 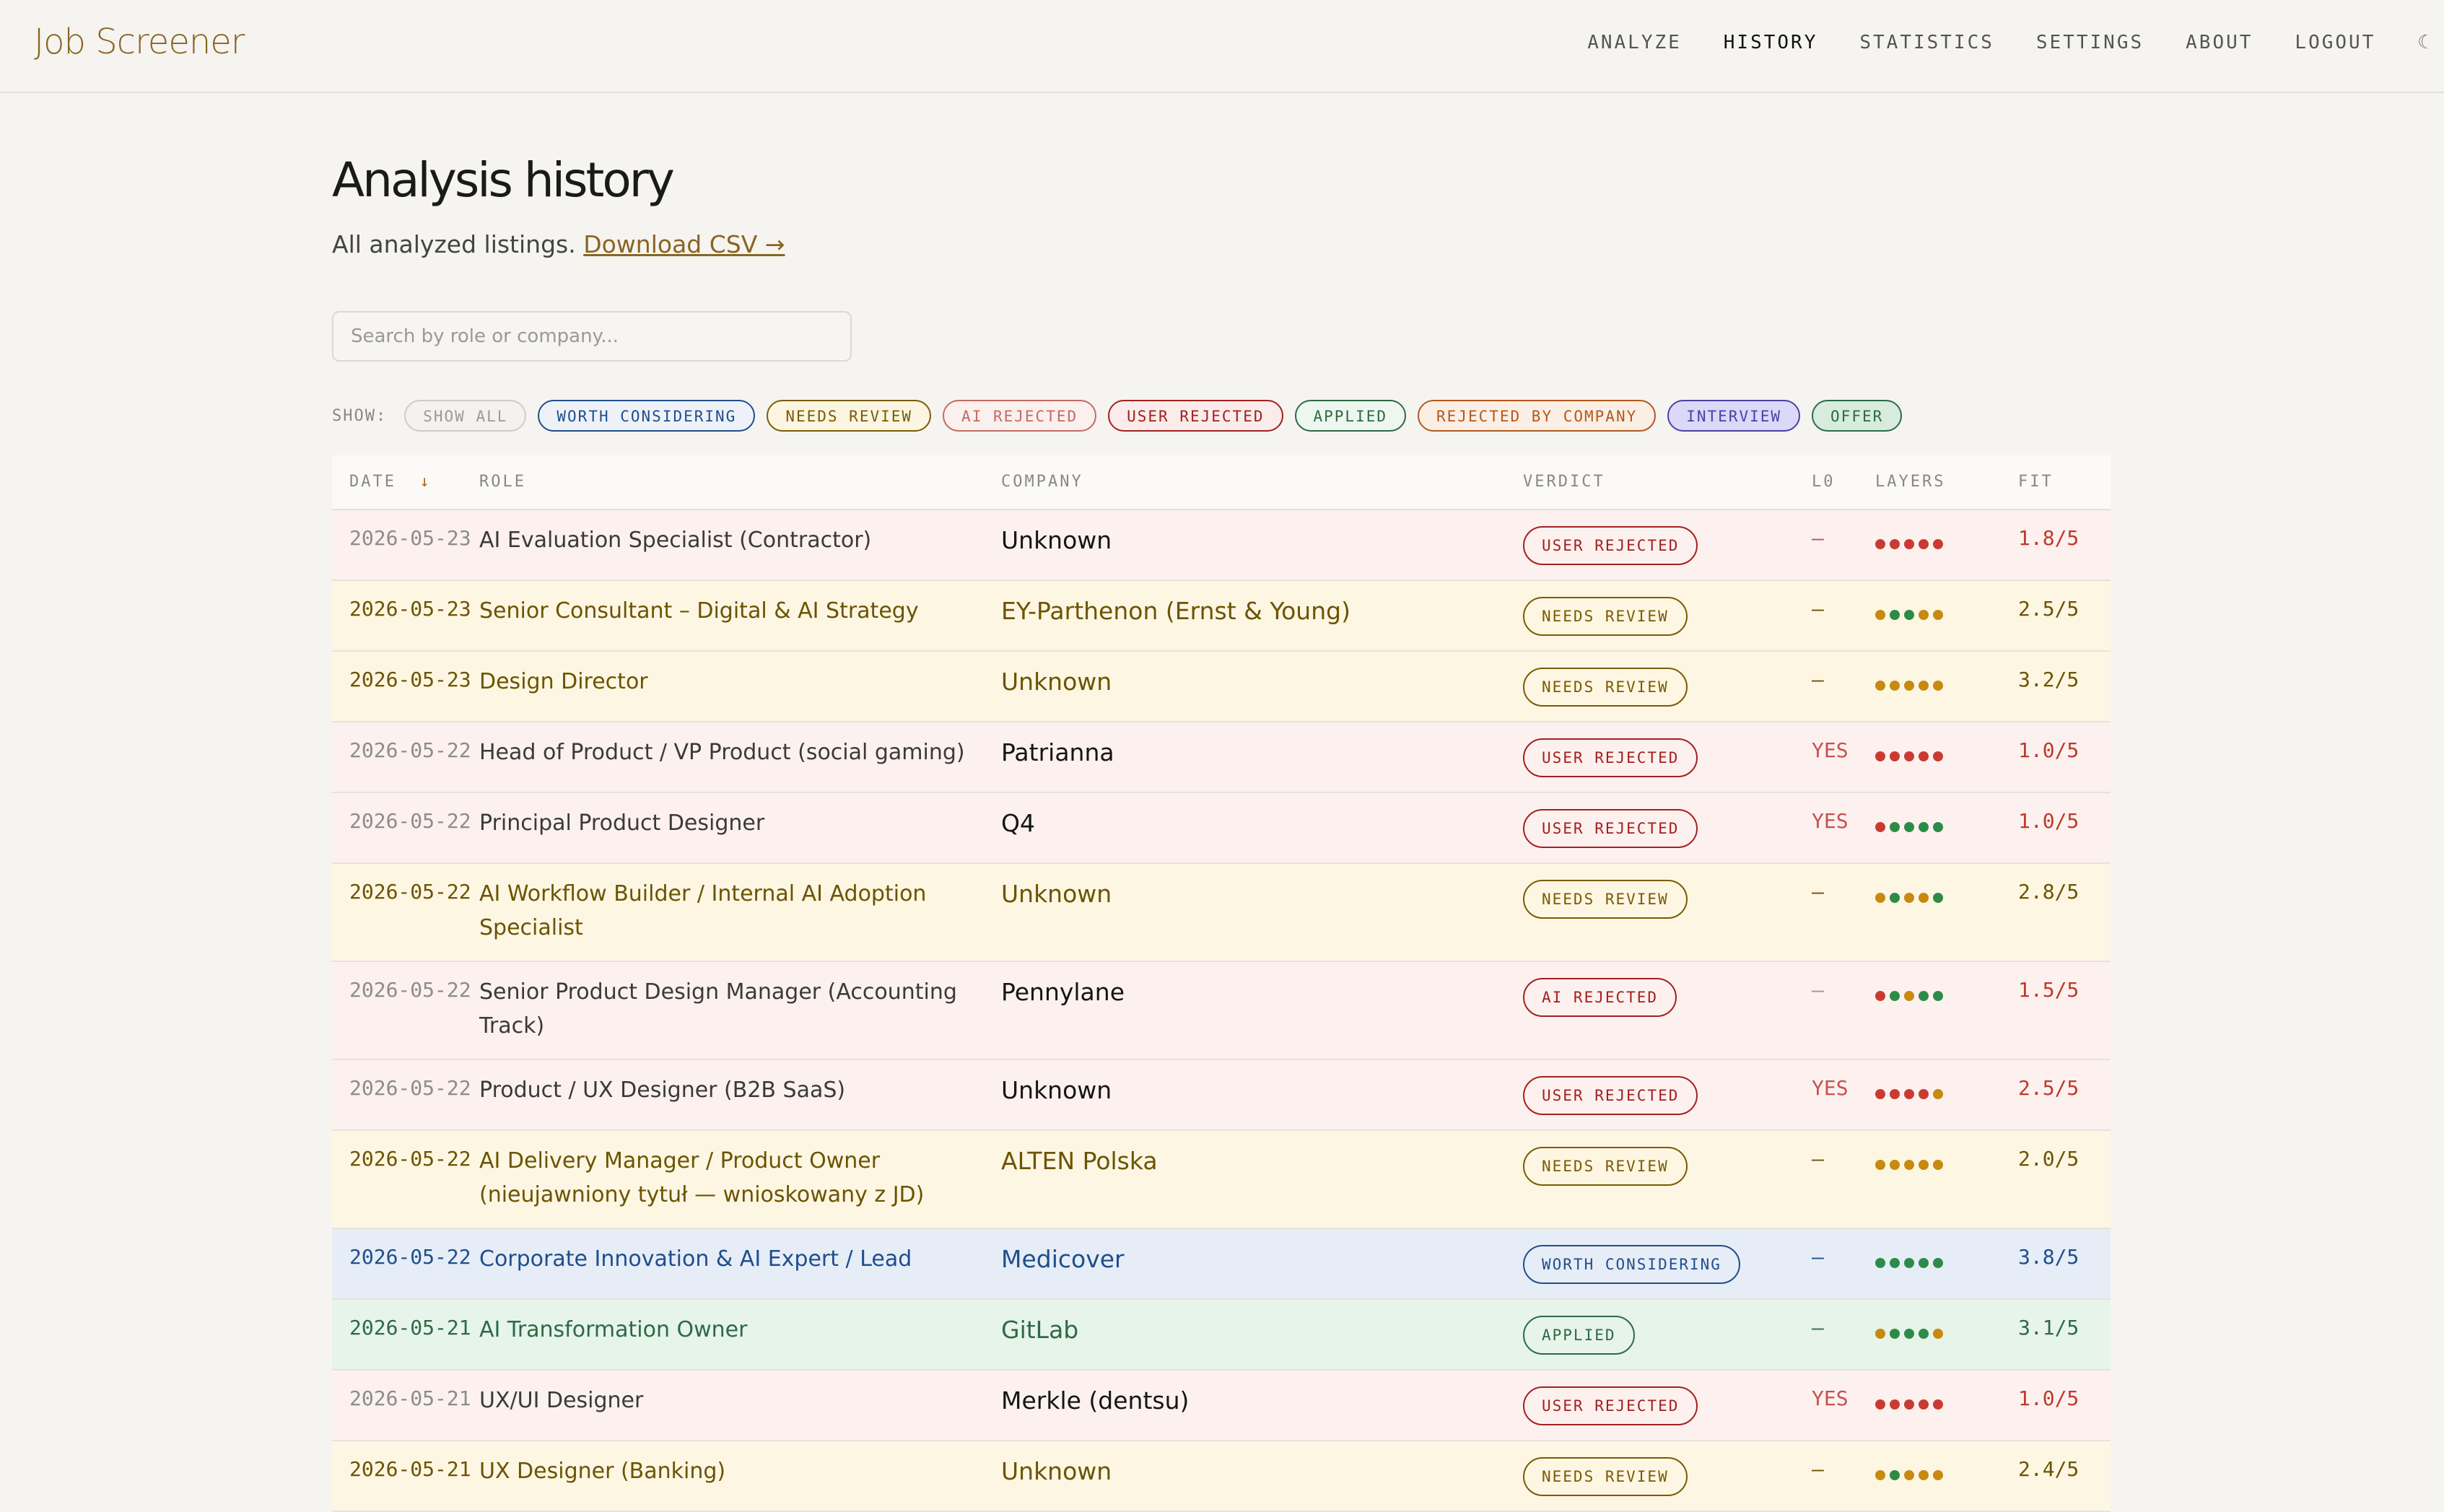 What do you see at coordinates (1830, 821) in the screenshot?
I see `row-l0: YES` at bounding box center [1830, 821].